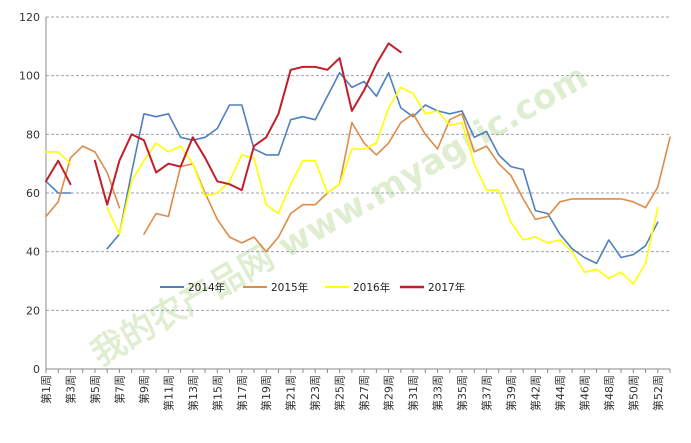 The width and height of the screenshot is (691, 443). I want to click on x-tick-label: 第17周, so click(242, 393).